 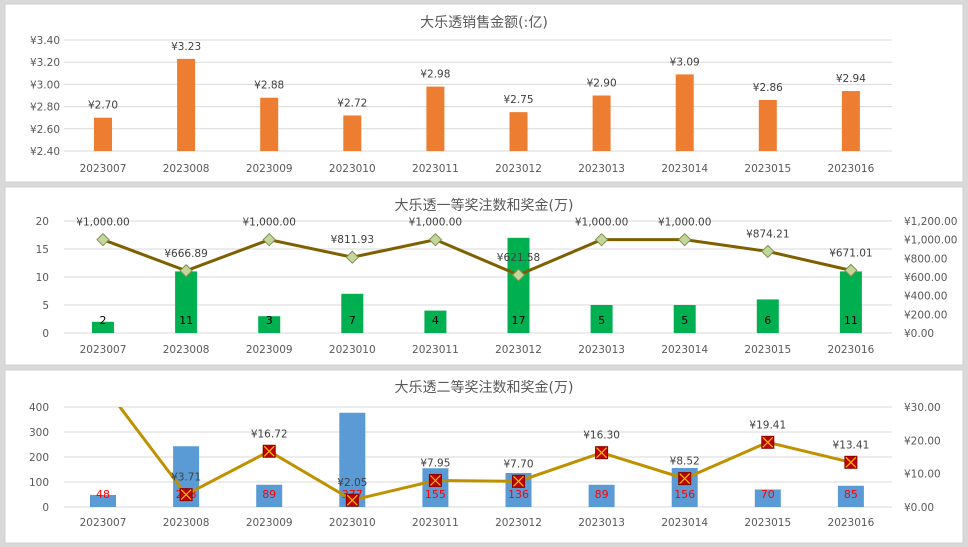 What do you see at coordinates (767, 523) in the screenshot?
I see `x-tick-label: 2023015` at bounding box center [767, 523].